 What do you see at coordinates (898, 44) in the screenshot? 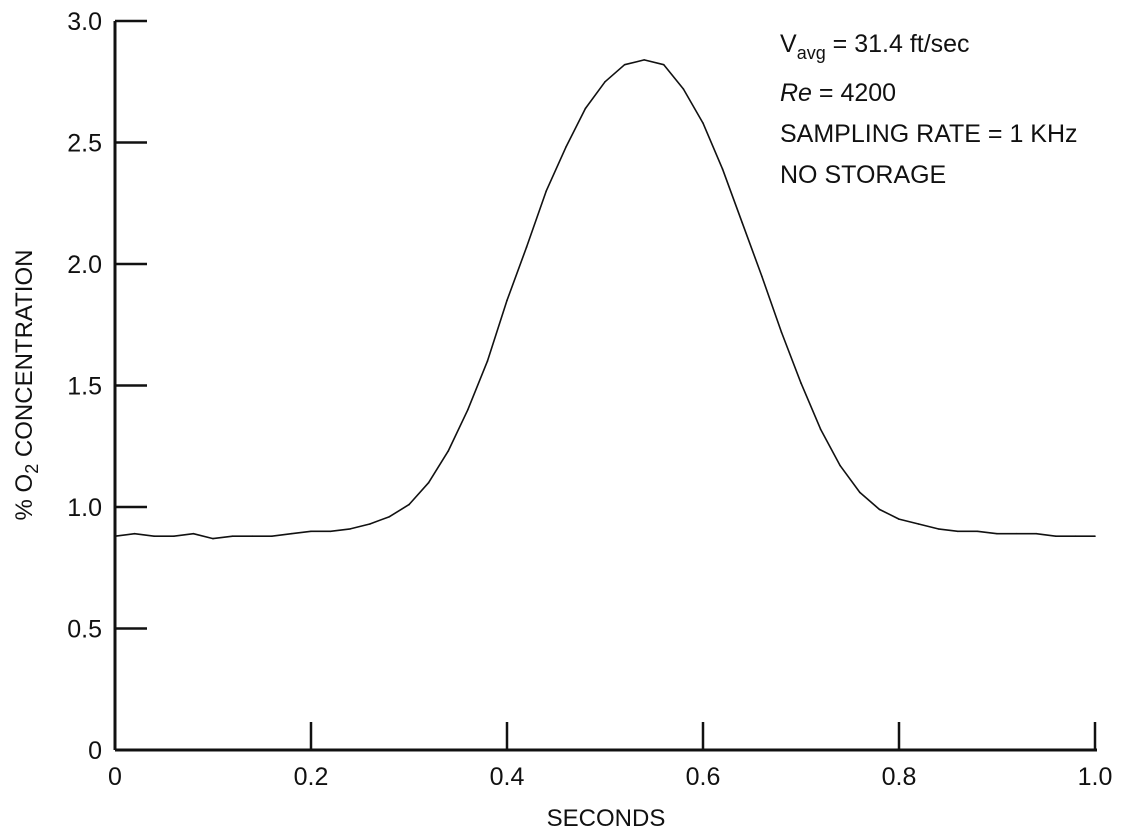
I see `annotation-velocity-value: = 31.4 ft/sec` at bounding box center [898, 44].